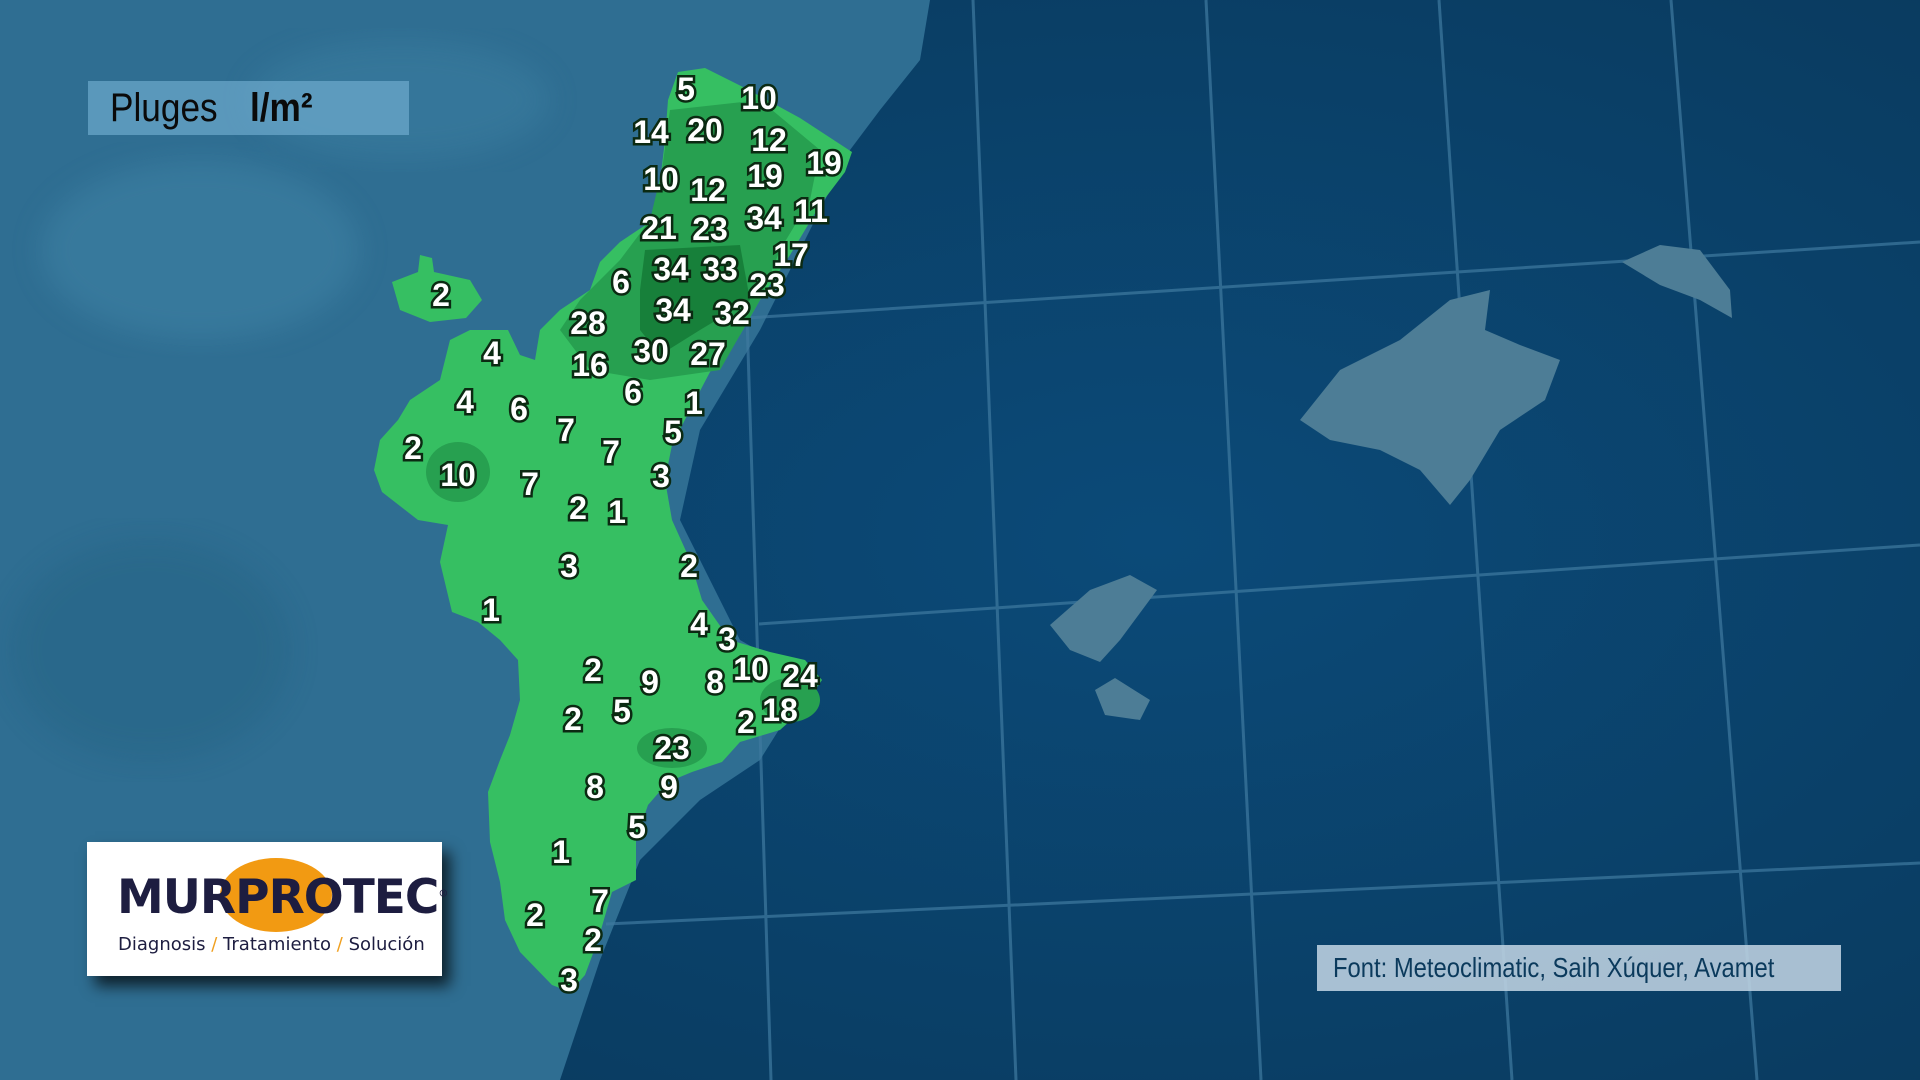 Image resolution: width=1920 pixels, height=1080 pixels. Describe the element at coordinates (659, 228) in the screenshot. I see `station-value: 21` at that location.